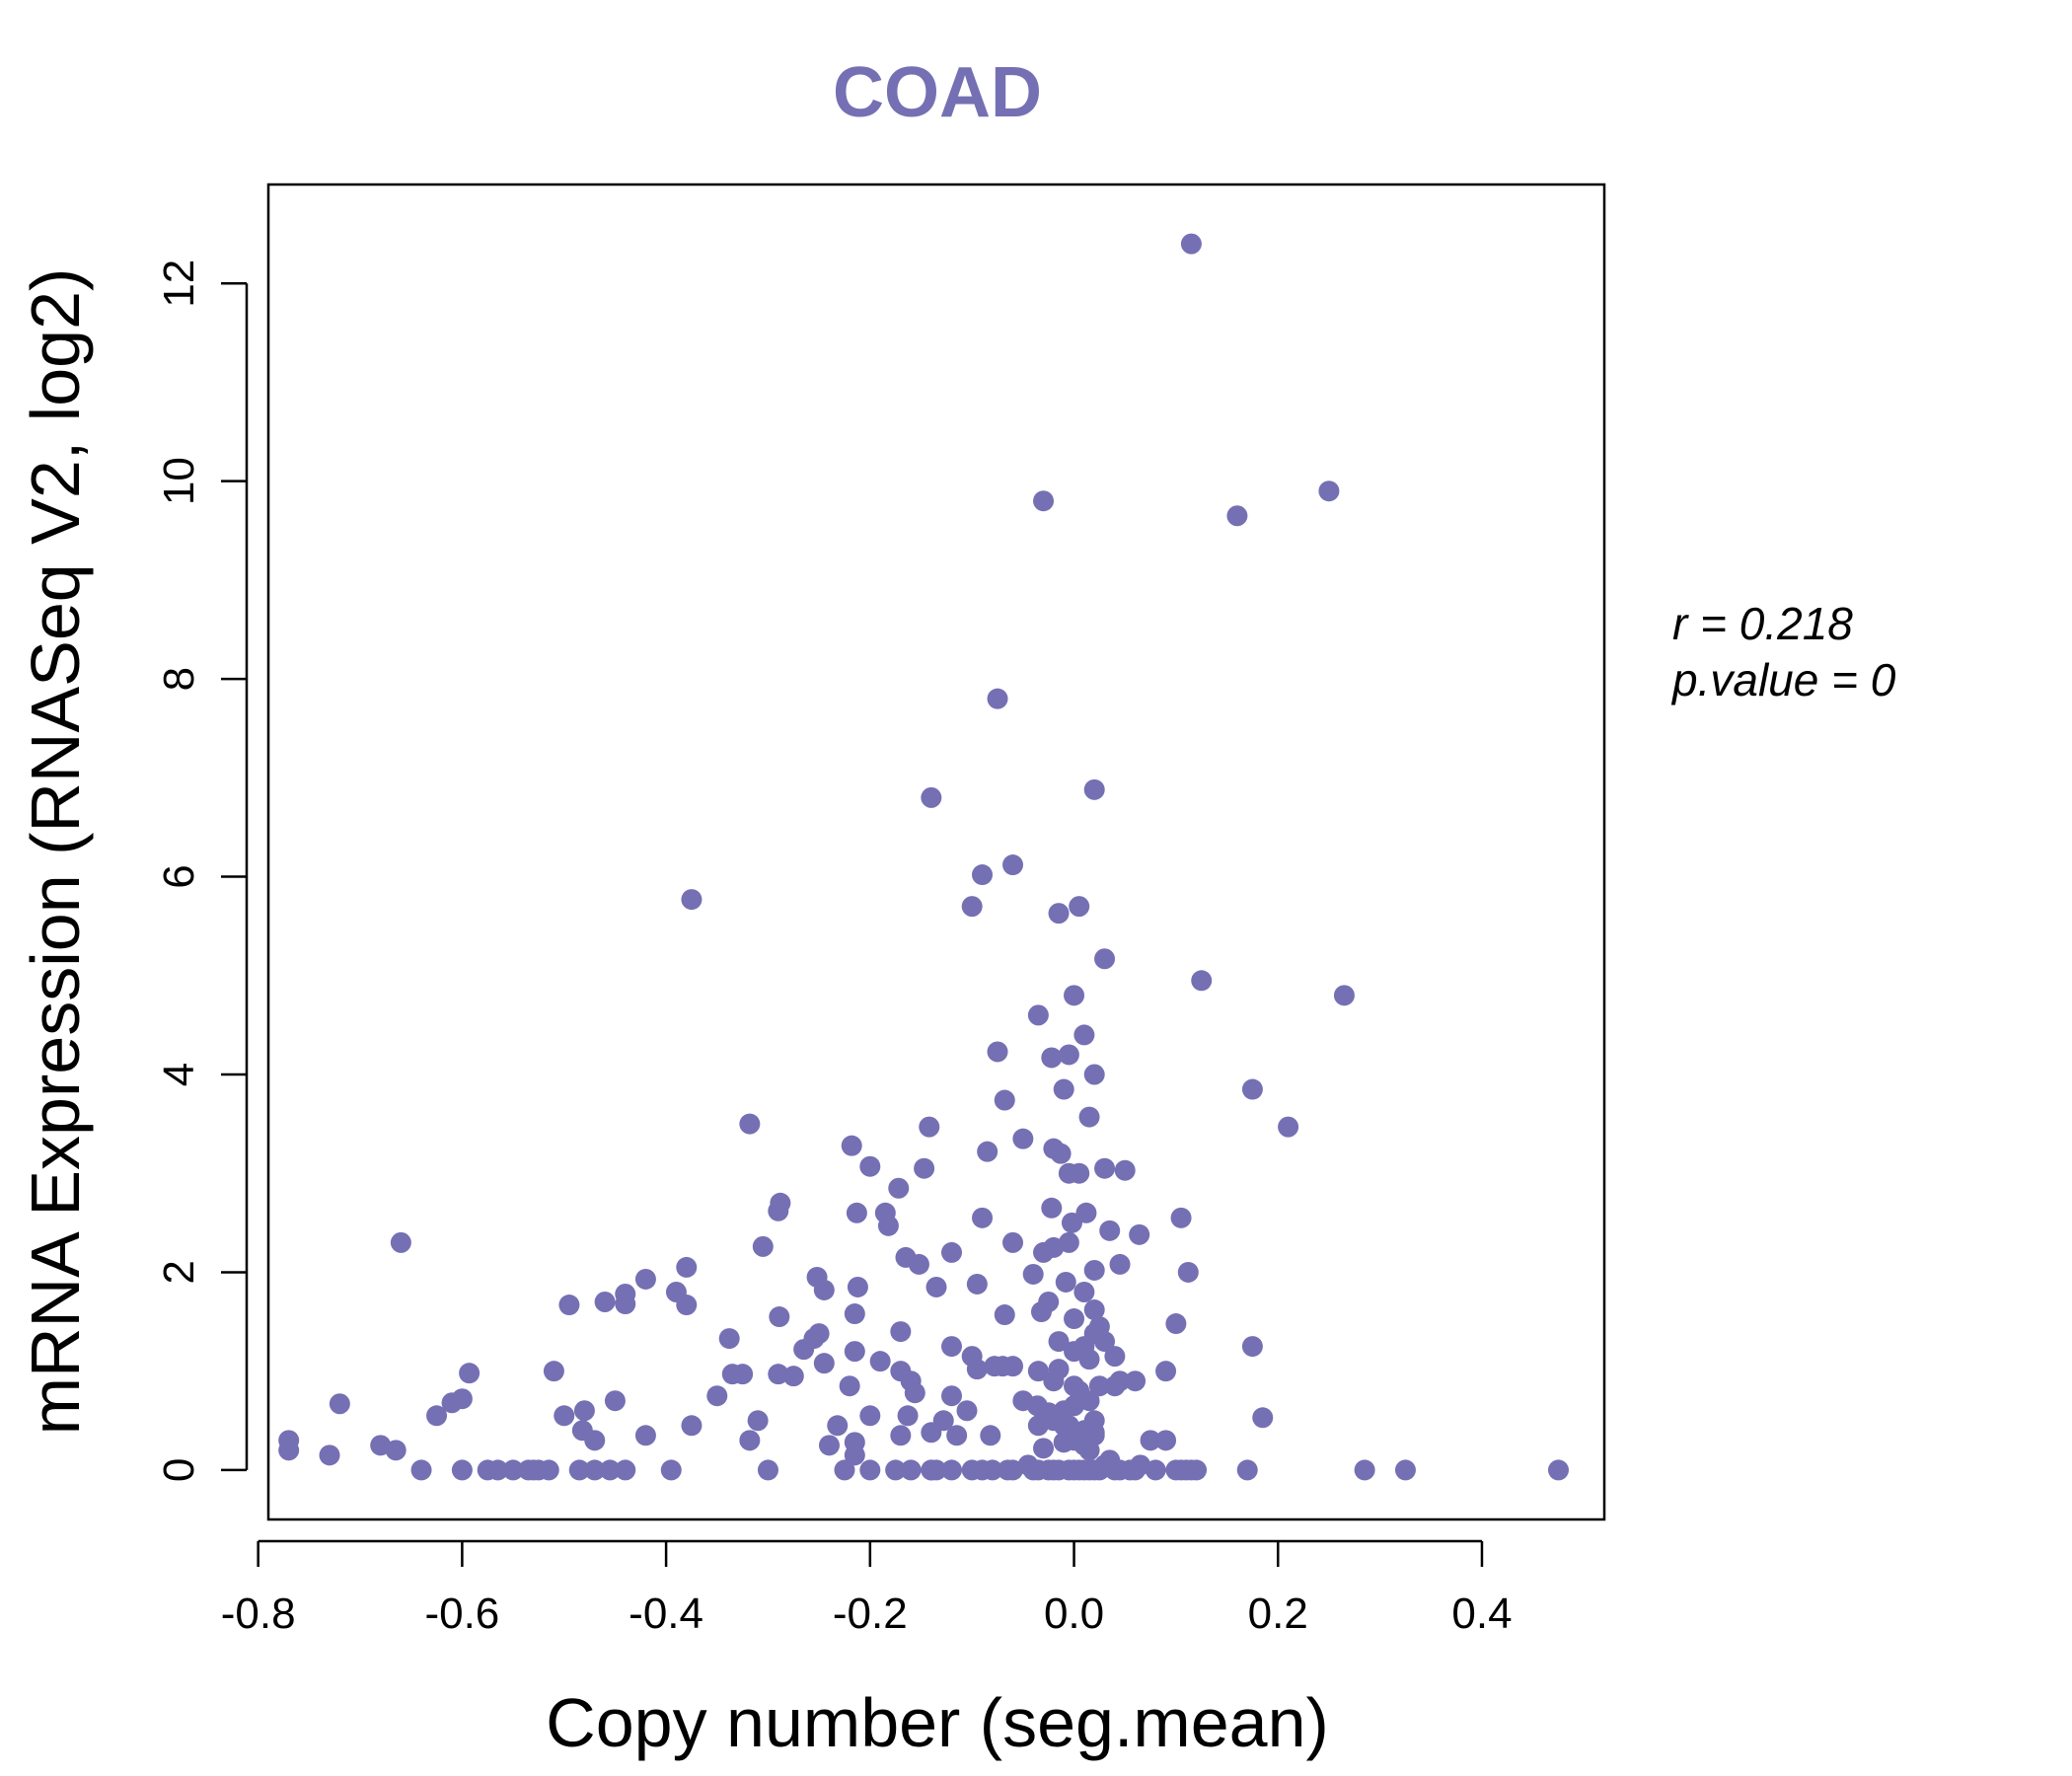 The width and height of the screenshot is (2072, 1776). What do you see at coordinates (202, 870) in the screenshot?
I see `y-axis: 0 2 4 6 8 10 12` at bounding box center [202, 870].